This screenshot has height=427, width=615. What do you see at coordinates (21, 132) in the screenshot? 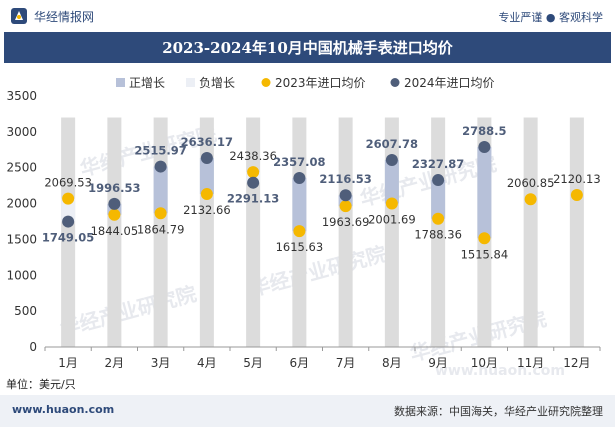
I see `y-tick-label: 3000` at bounding box center [21, 132].